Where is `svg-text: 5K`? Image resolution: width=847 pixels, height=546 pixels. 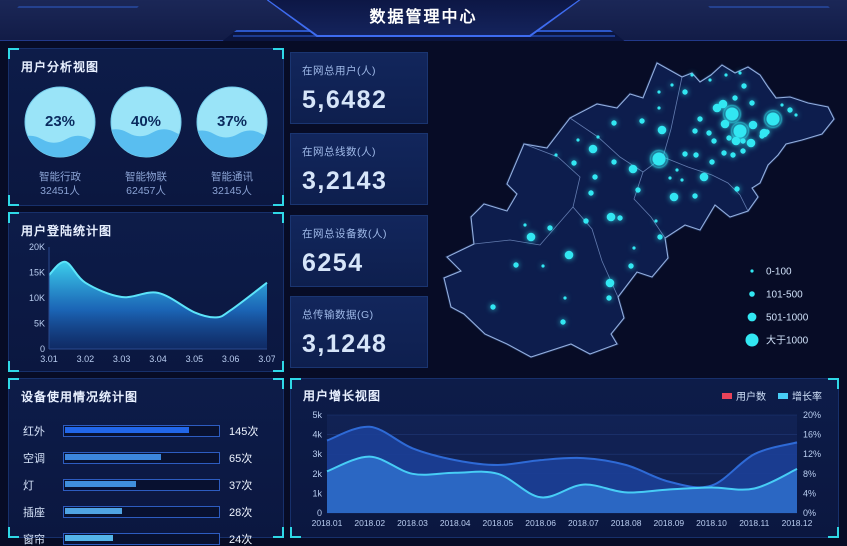
svg-text: 5K is located at coordinates (39, 324).